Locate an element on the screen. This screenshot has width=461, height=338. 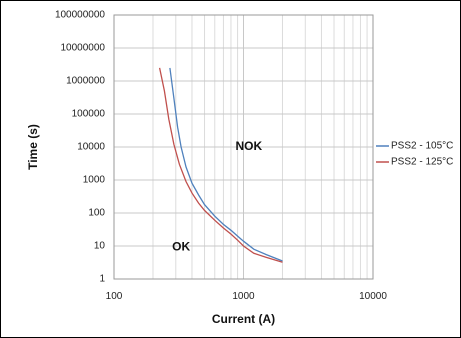
y-tick-label: 1000000 is located at coordinates (85, 81).